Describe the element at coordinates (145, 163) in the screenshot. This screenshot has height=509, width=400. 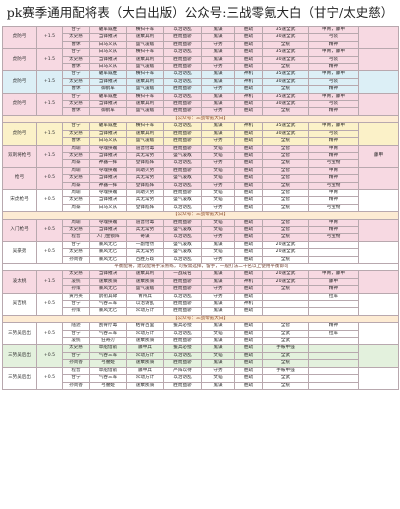
I see `skill-2-cell: 登锋陷阵` at that location.